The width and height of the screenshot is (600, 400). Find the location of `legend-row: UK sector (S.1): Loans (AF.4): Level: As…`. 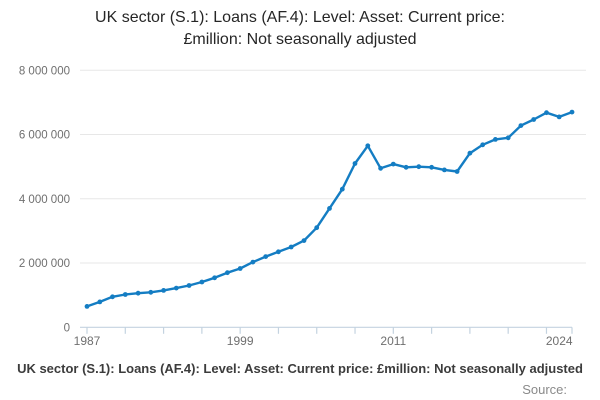

legend-row: UK sector (S.1): Loans (AF.4): Level: As… is located at coordinates (300, 370).